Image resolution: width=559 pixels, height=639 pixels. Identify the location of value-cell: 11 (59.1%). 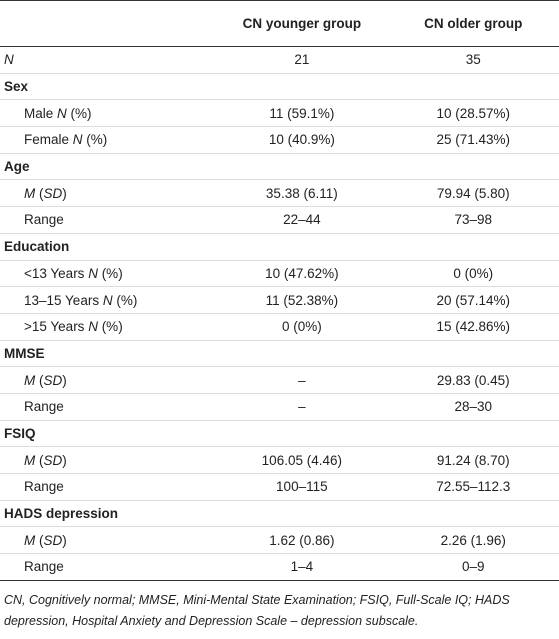
(302, 113).